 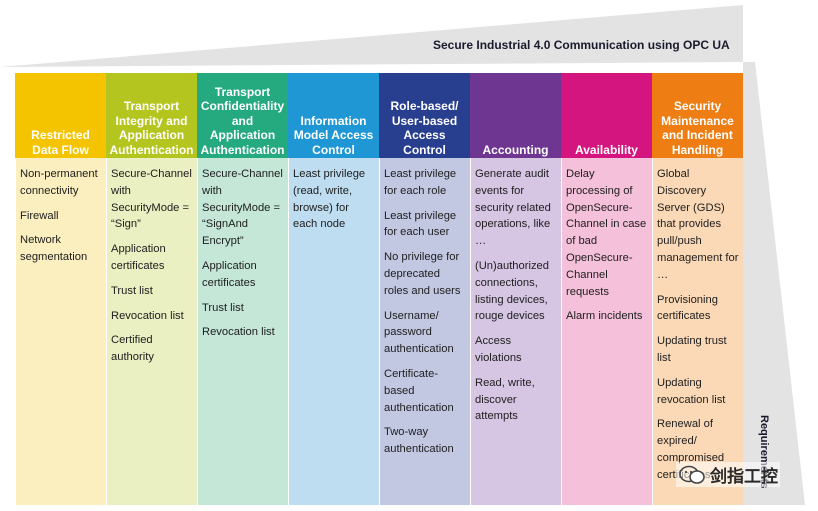 I want to click on column-header: Restricted Data Flow, so click(x=60, y=115).